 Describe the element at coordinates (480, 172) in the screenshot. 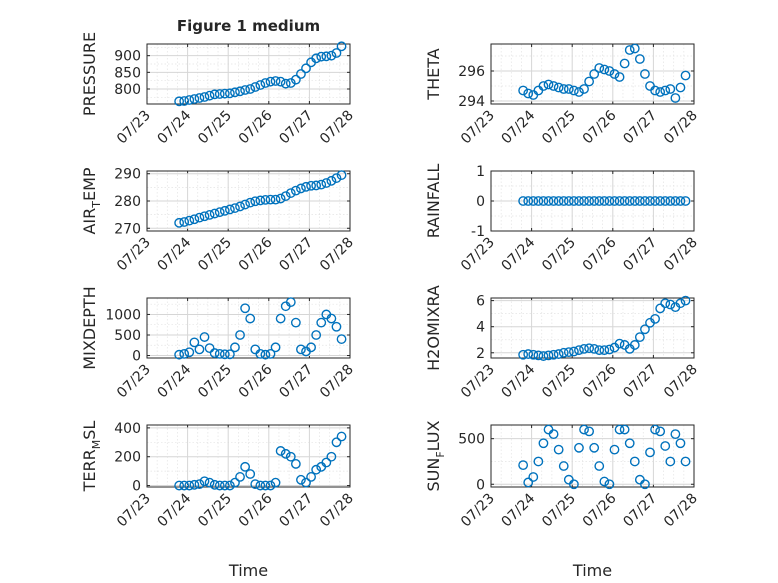

I see `y-tick-label: 1` at that location.